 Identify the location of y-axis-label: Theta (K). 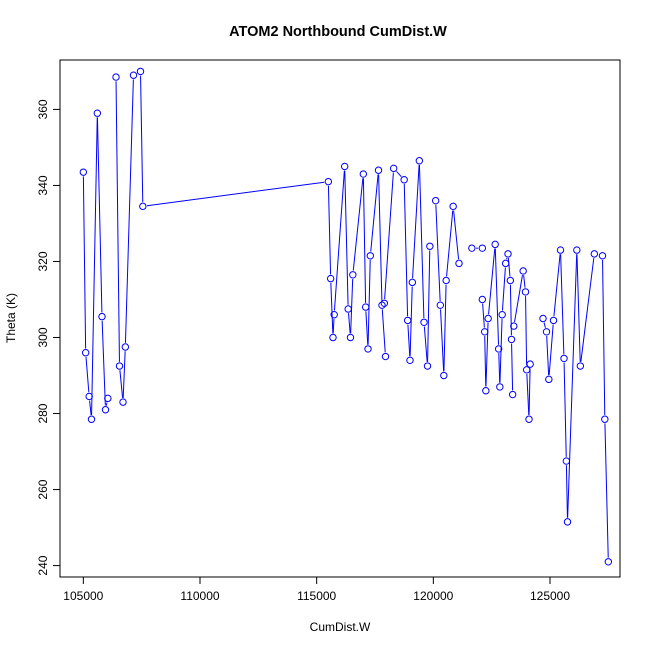
(11, 318).